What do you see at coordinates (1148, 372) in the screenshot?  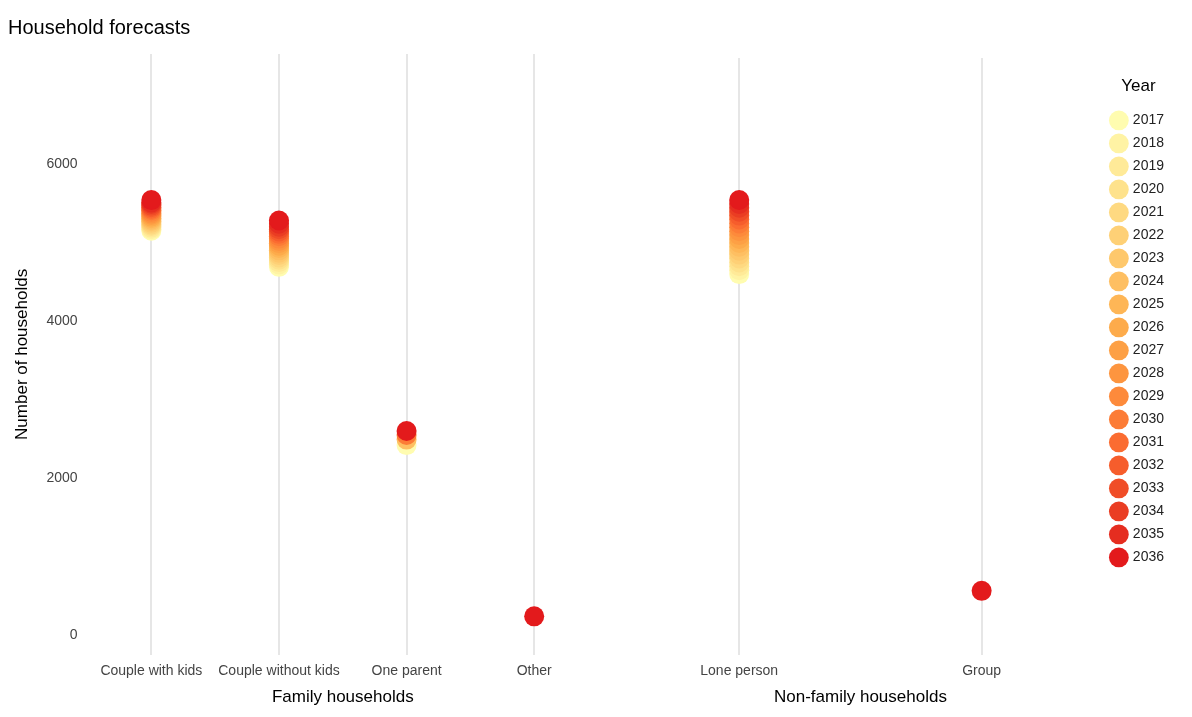 I see `legend-label: 2028` at bounding box center [1148, 372].